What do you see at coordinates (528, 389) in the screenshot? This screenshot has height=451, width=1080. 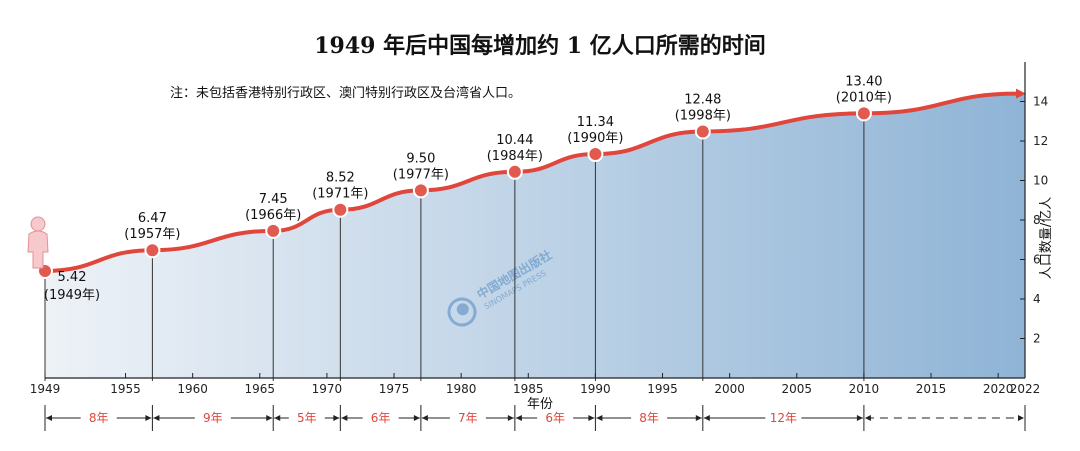 I see `x-tick-label: 1985` at bounding box center [528, 389].